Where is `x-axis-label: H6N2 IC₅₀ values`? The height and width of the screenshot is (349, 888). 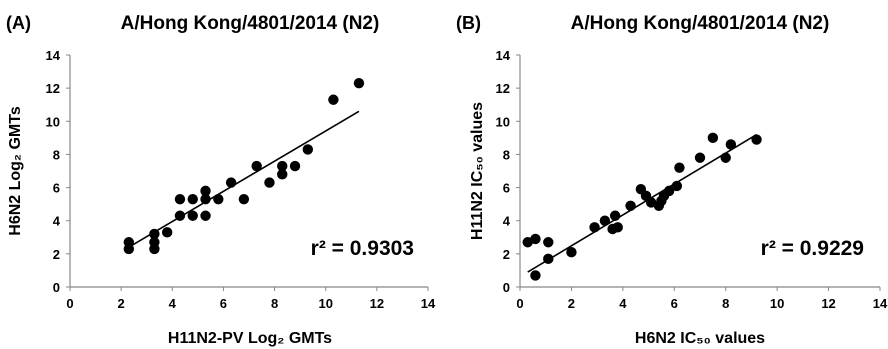
x-axis-label: H6N2 IC₅₀ values is located at coordinates (700, 338).